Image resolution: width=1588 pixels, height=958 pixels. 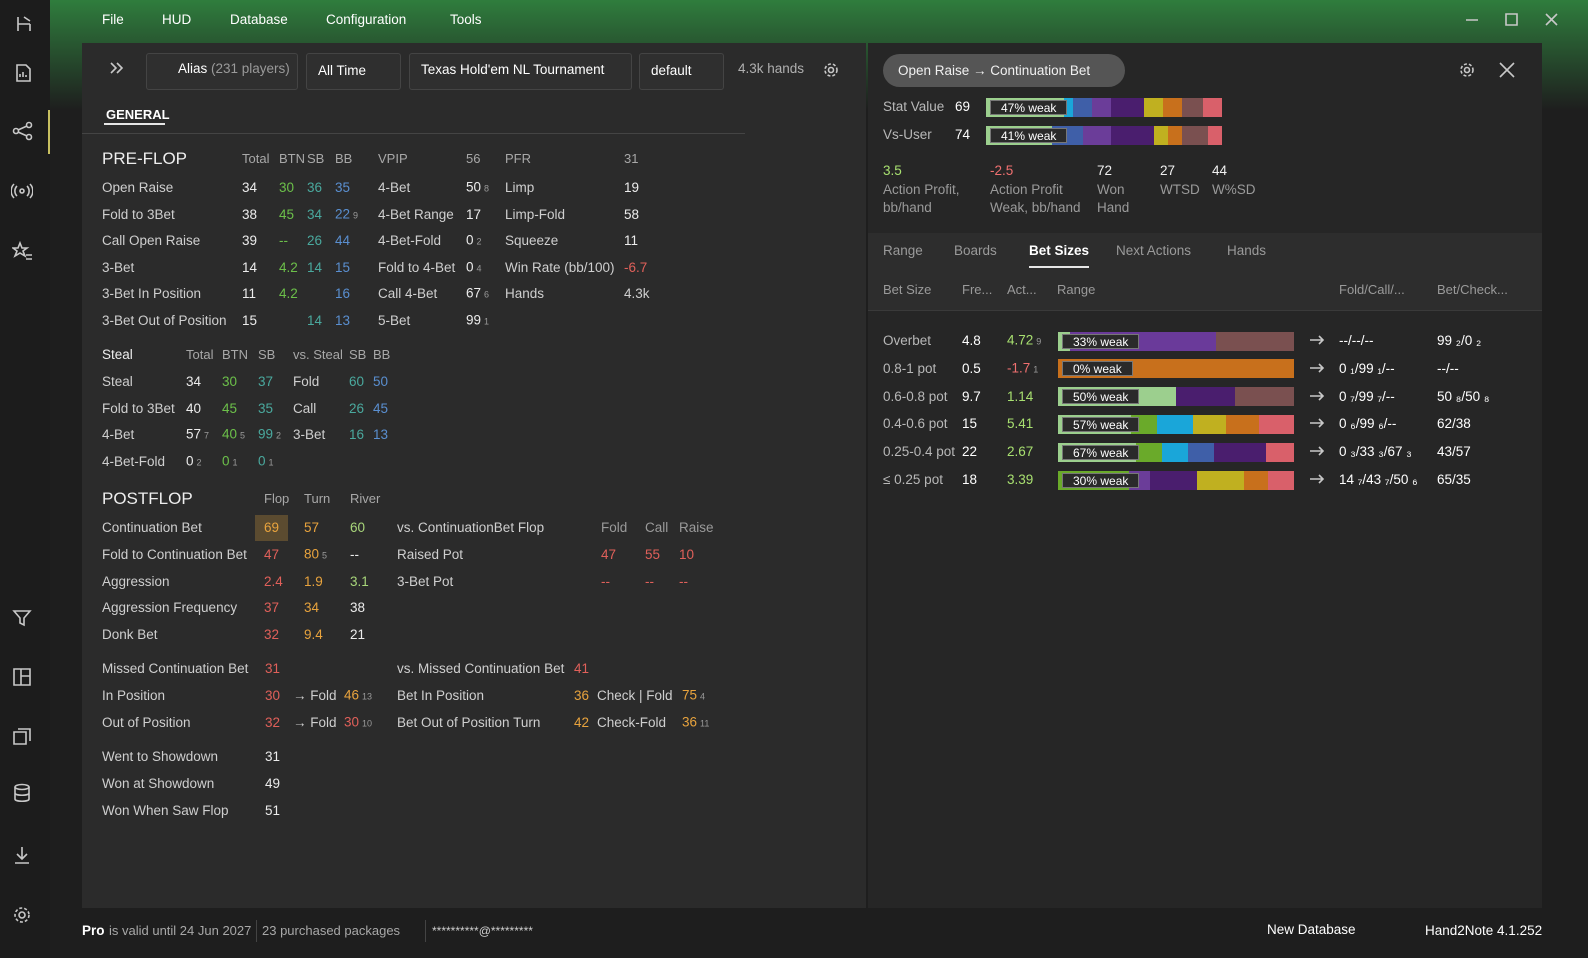 I want to click on frequency: 22, so click(x=970, y=452).